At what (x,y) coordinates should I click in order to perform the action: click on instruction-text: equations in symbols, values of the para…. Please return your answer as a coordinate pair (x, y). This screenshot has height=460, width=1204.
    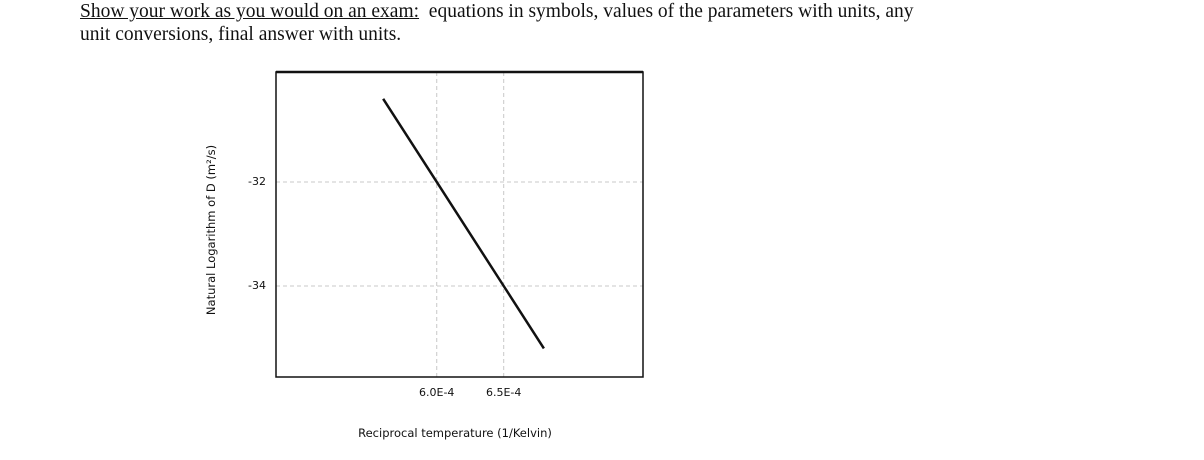
    Looking at the image, I should click on (497, 23).